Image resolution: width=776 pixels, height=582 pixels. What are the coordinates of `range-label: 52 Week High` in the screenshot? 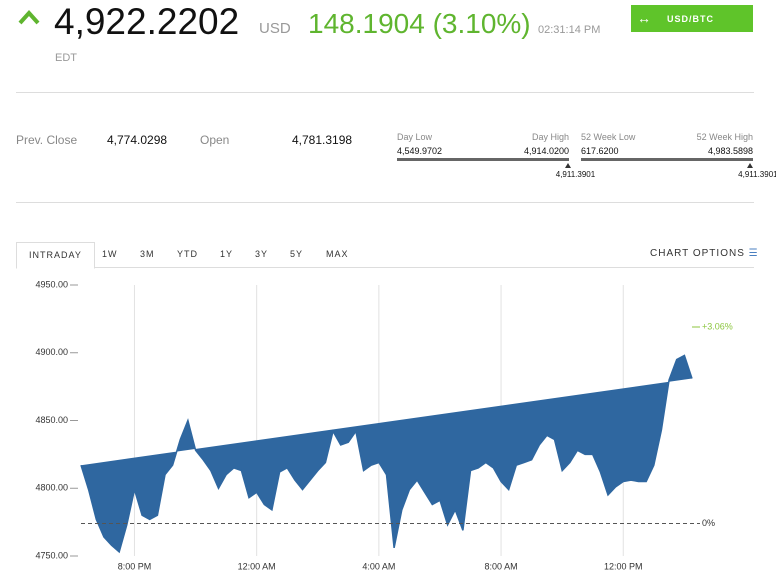 It's located at (724, 137).